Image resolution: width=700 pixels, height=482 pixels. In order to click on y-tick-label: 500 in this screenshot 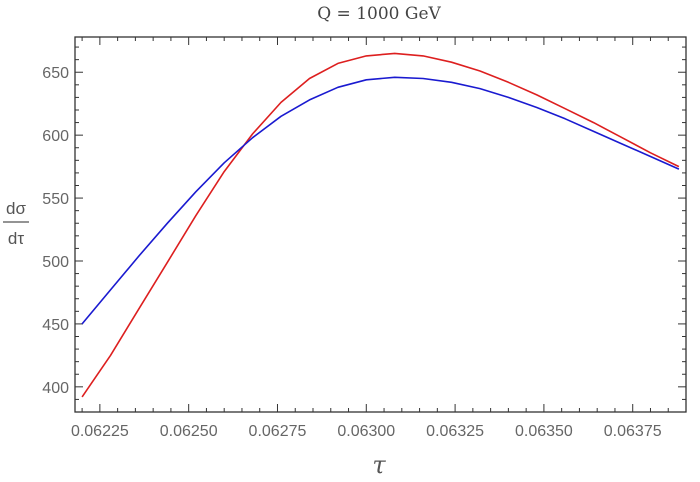, I will do `click(55, 262)`.